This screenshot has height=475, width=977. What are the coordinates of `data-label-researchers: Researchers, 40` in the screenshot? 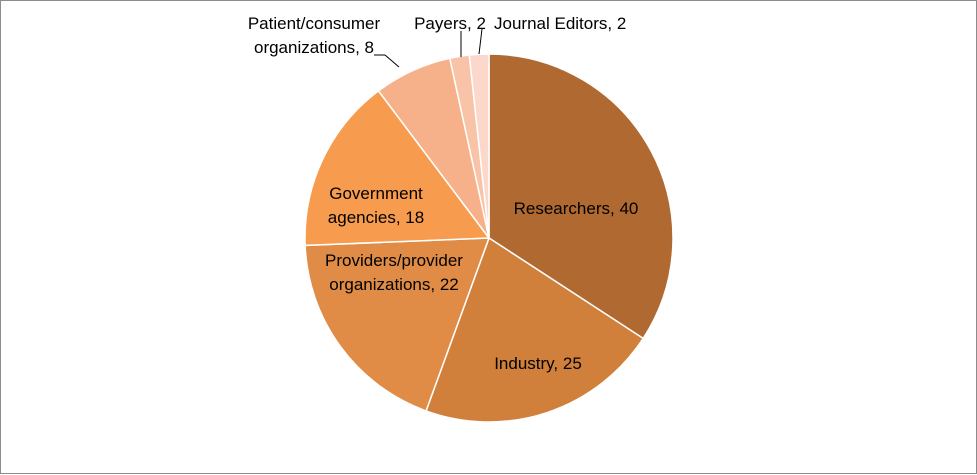 It's located at (576, 208).